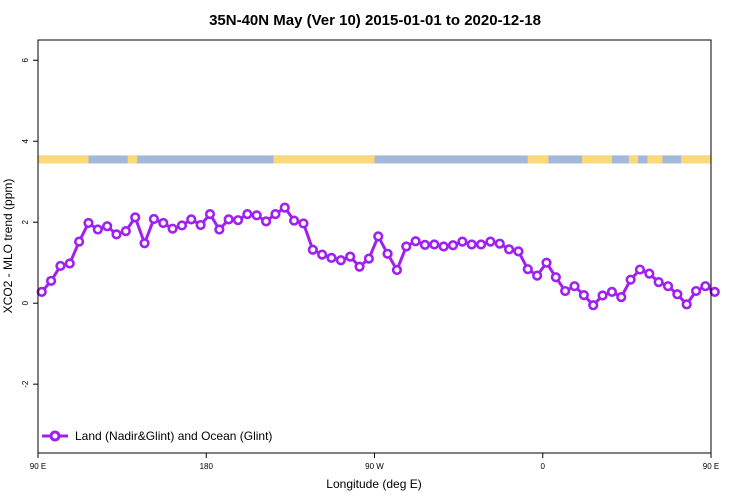 This screenshot has width=750, height=500. I want to click on surface-band, so click(374, 159).